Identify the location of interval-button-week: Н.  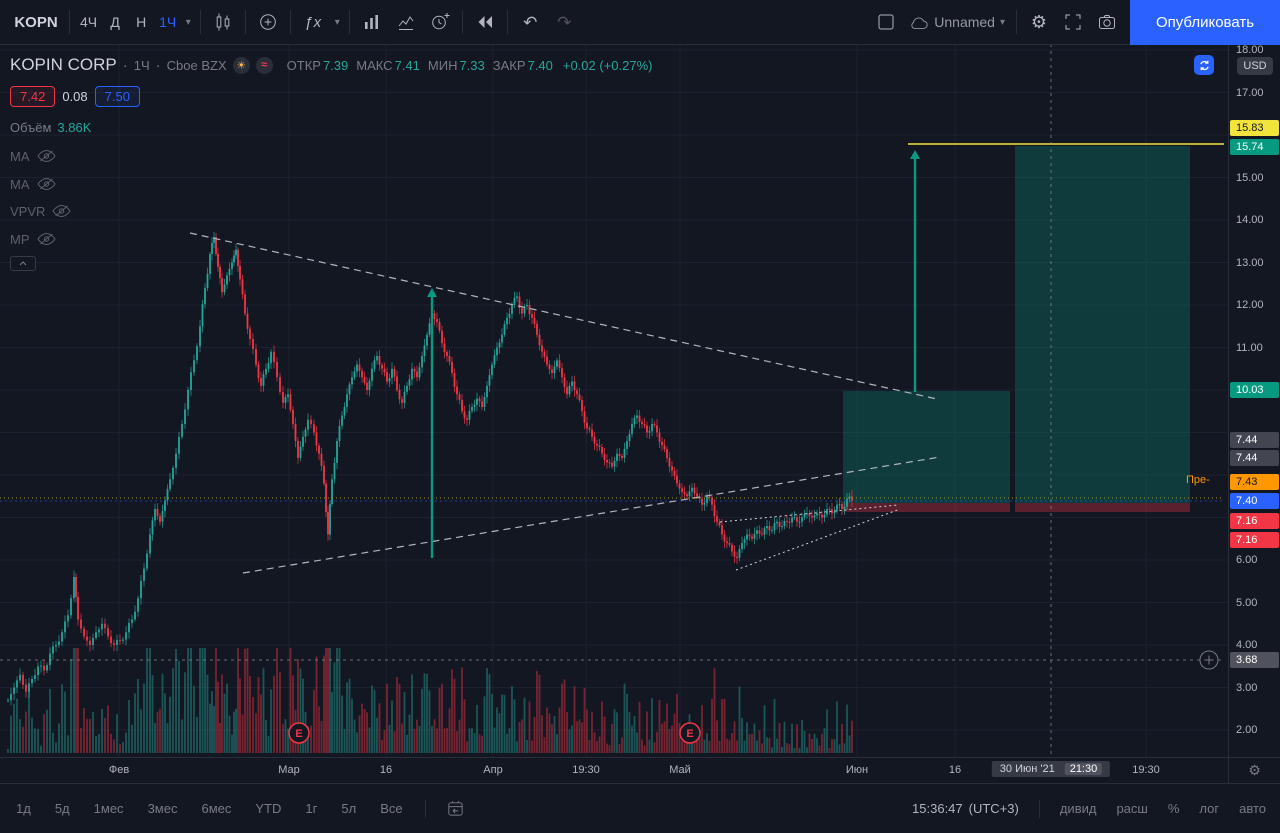
(141, 22).